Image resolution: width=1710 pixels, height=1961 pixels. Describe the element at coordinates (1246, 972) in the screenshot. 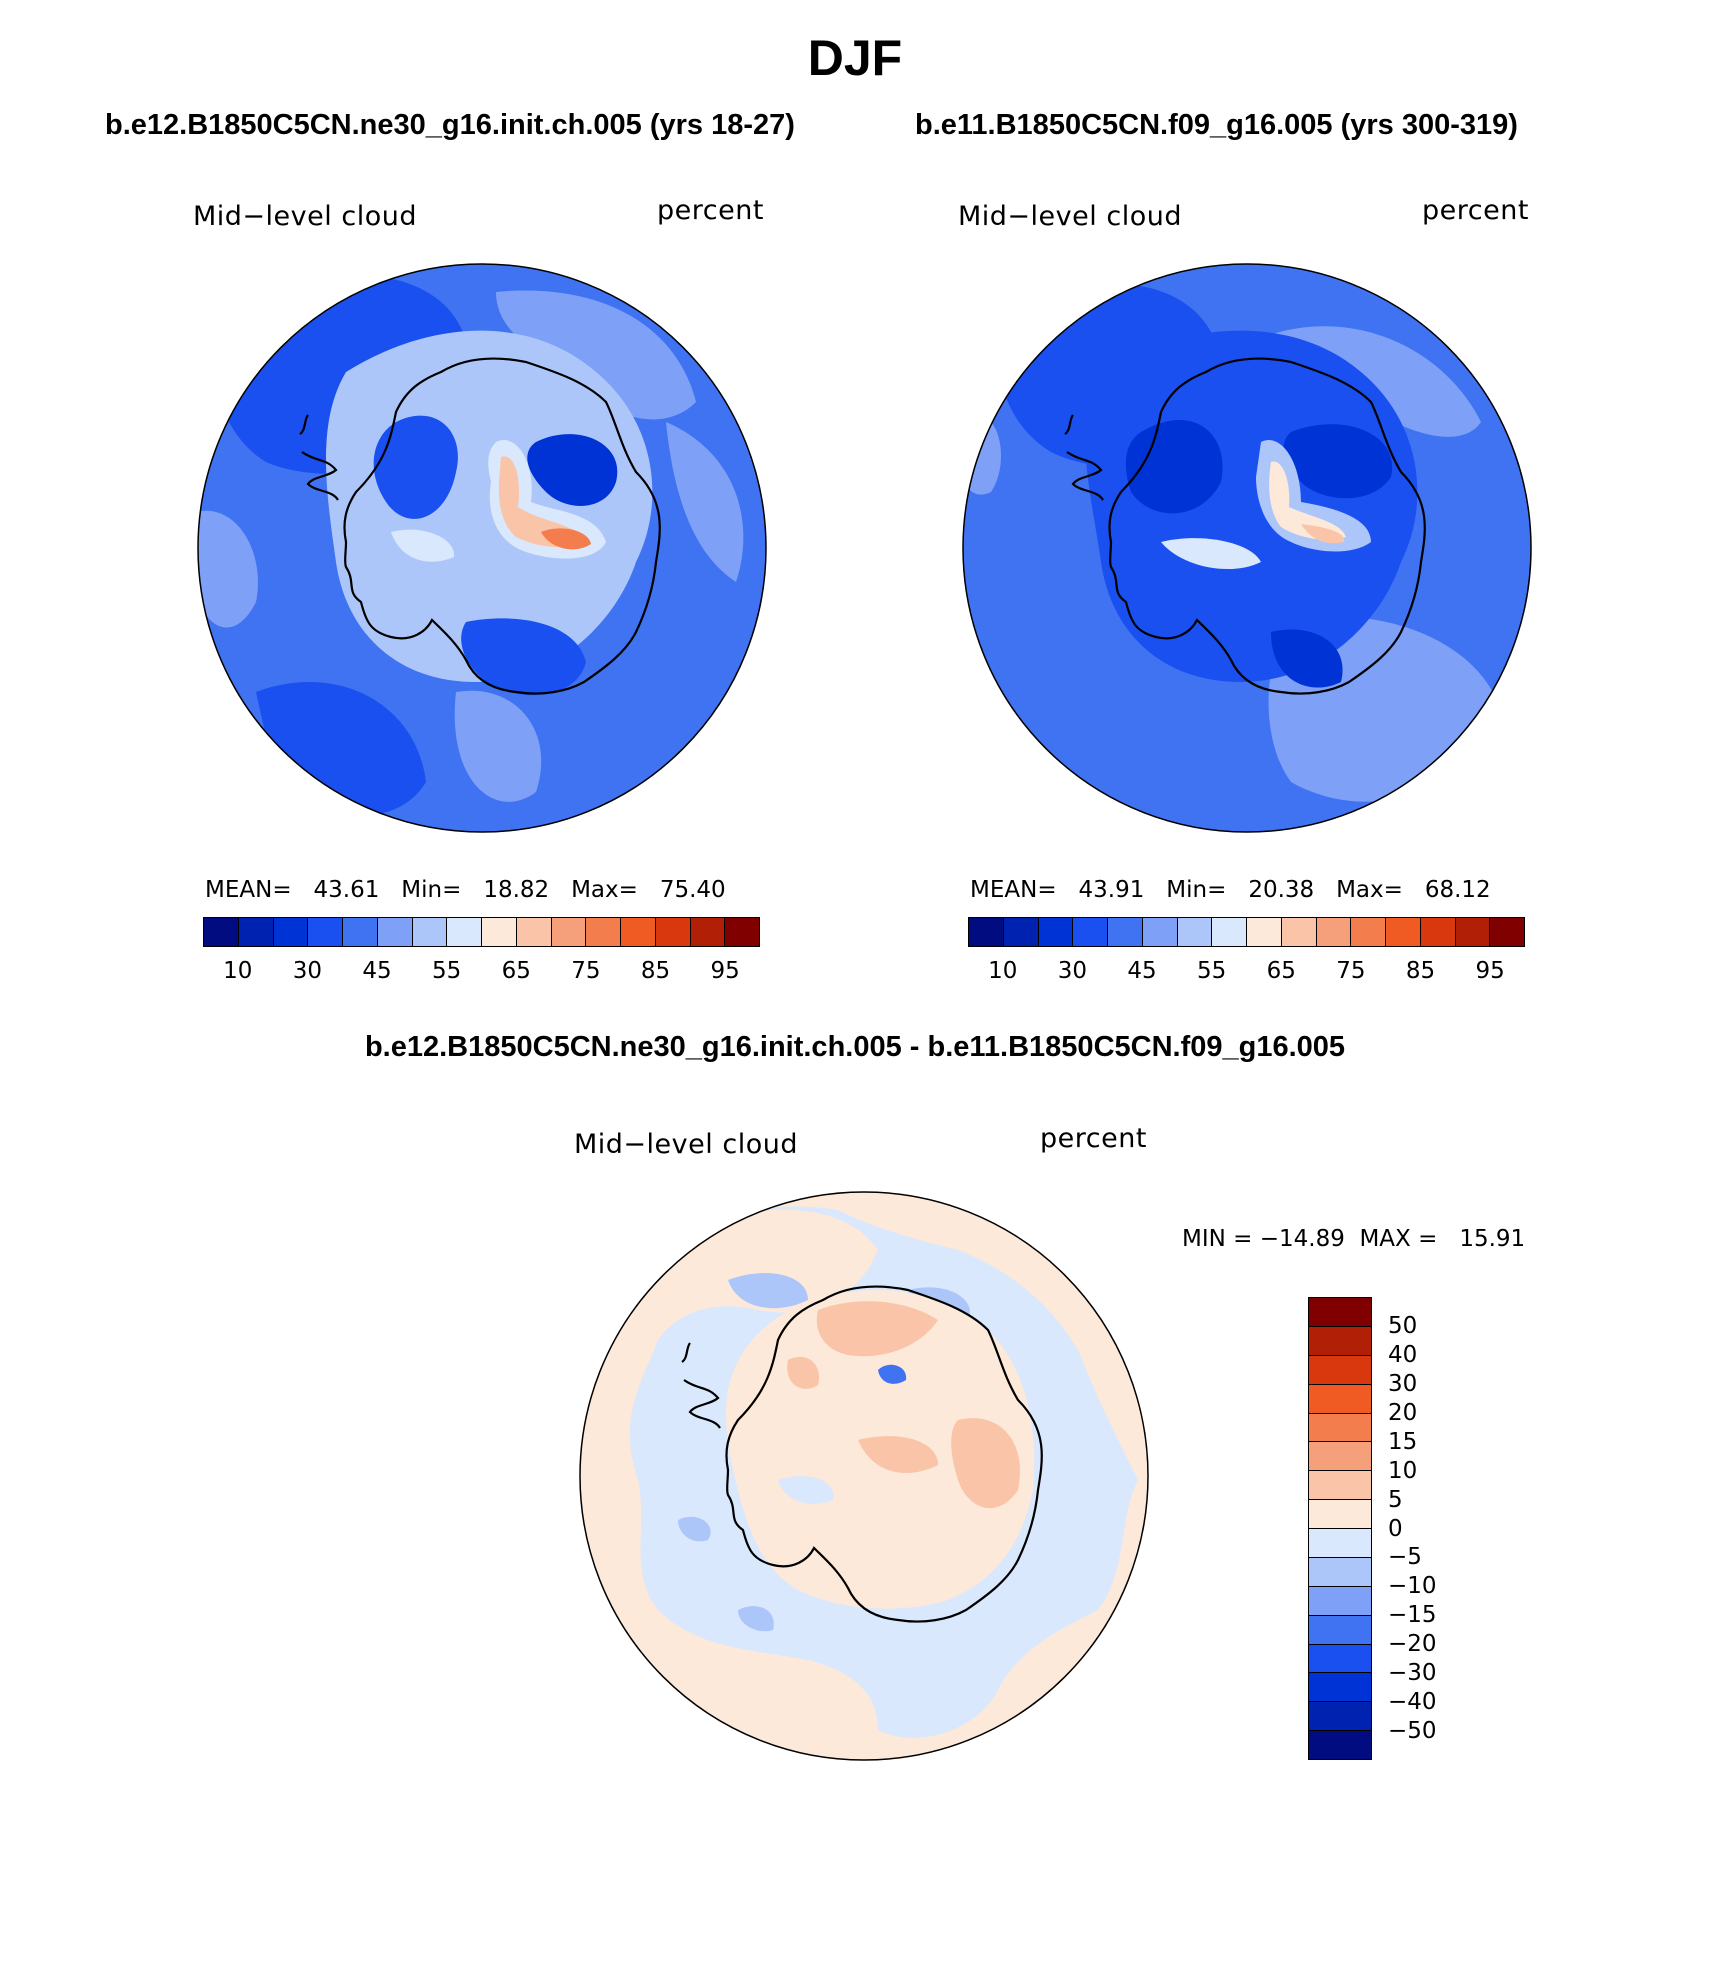

I see `right-colorbar-labels: 10 30 45 55 65 75 85 95` at that location.